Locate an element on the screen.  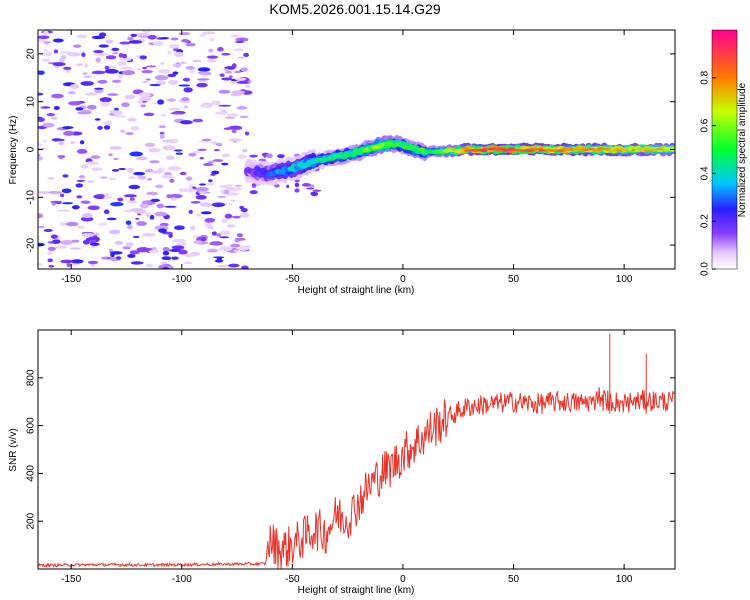
figure-title: KOM5.2026.001.15.14.G29 is located at coordinates (354, 9).